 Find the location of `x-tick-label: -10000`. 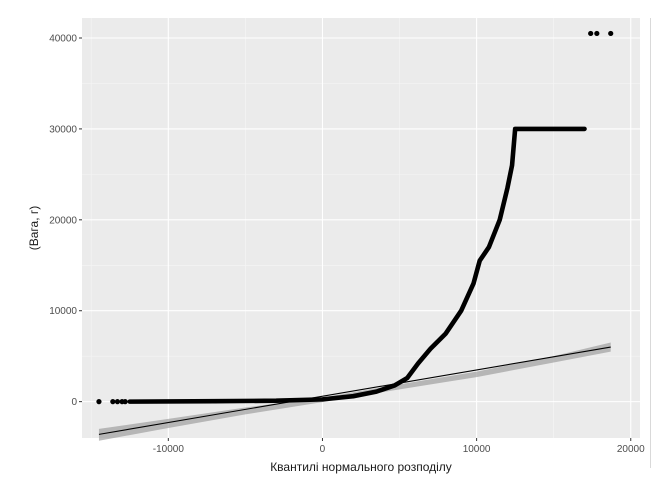

x-tick-label: -10000 is located at coordinates (169, 449).